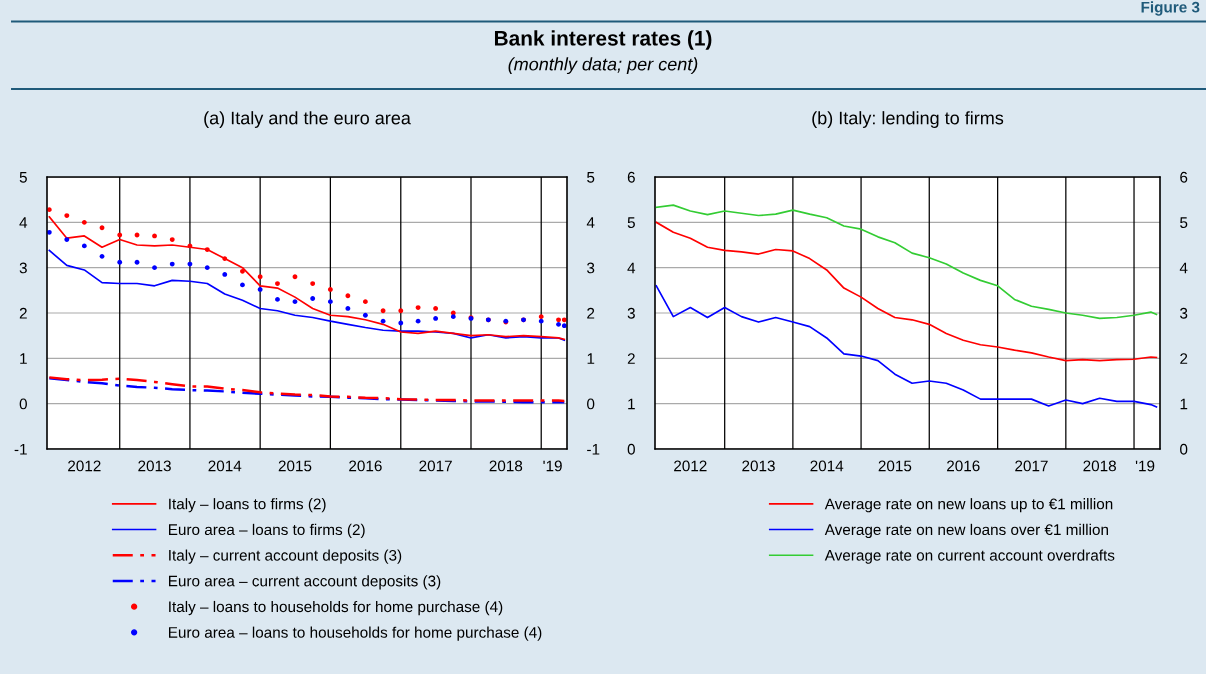 This screenshot has width=1206, height=674. I want to click on x-tick-label: '19, so click(552, 466).